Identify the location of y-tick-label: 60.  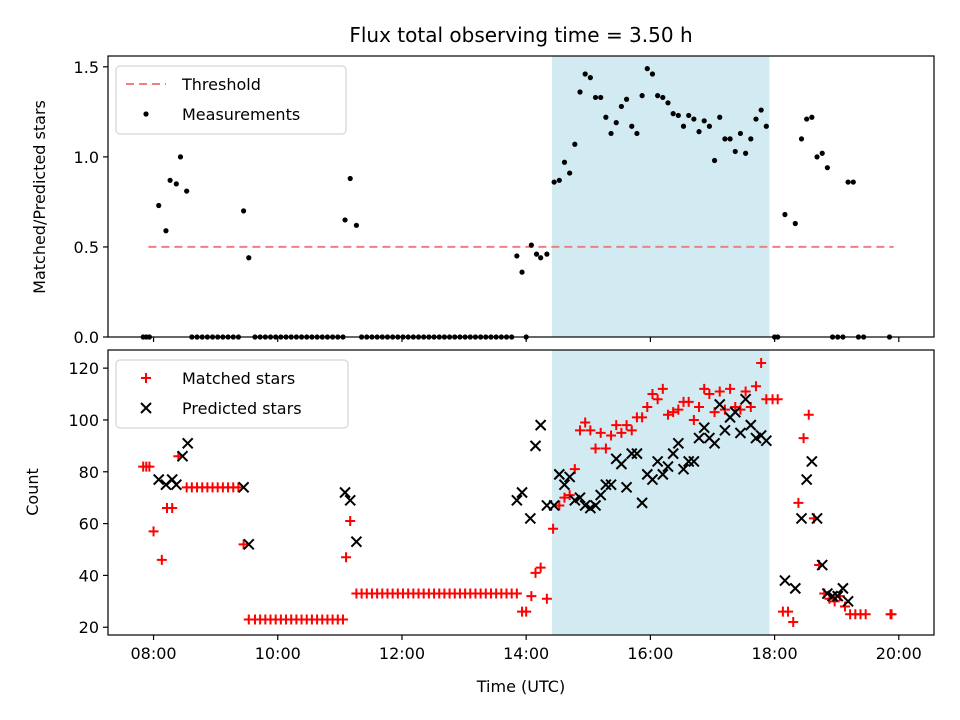
(89, 524).